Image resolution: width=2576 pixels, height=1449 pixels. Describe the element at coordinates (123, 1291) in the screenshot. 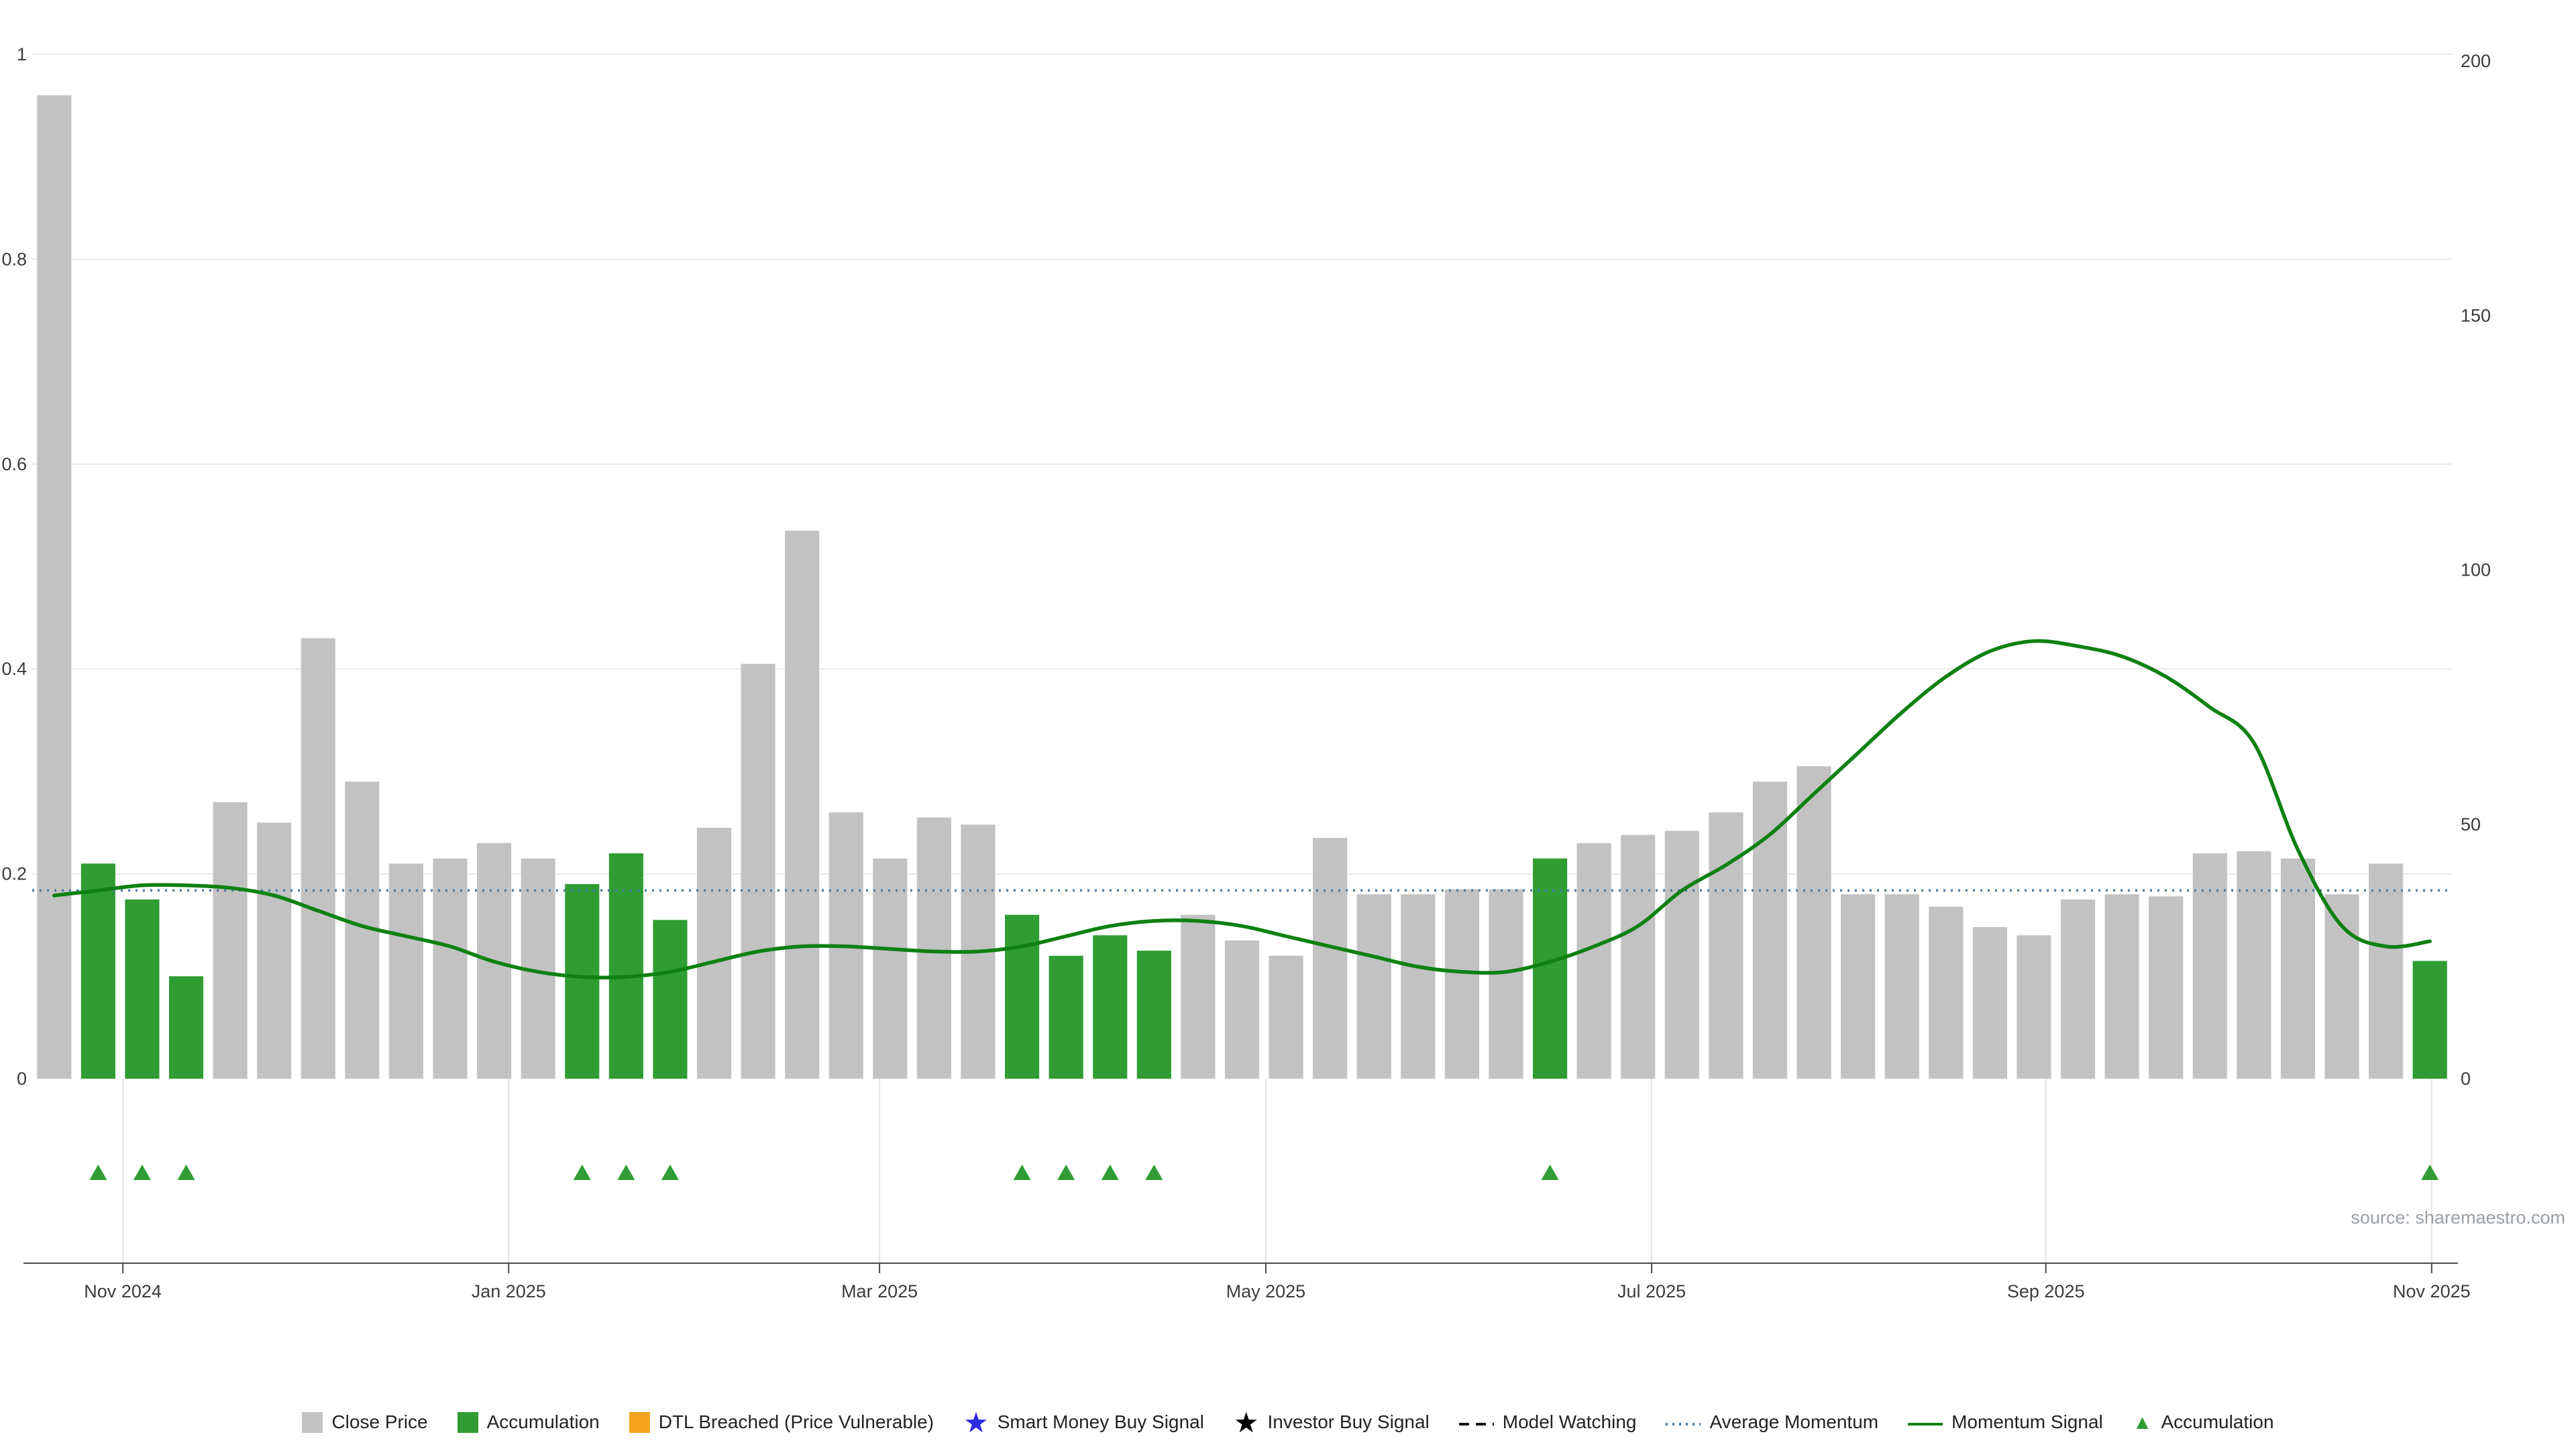

I see `x-axis-tick-label: Nov 2024` at that location.